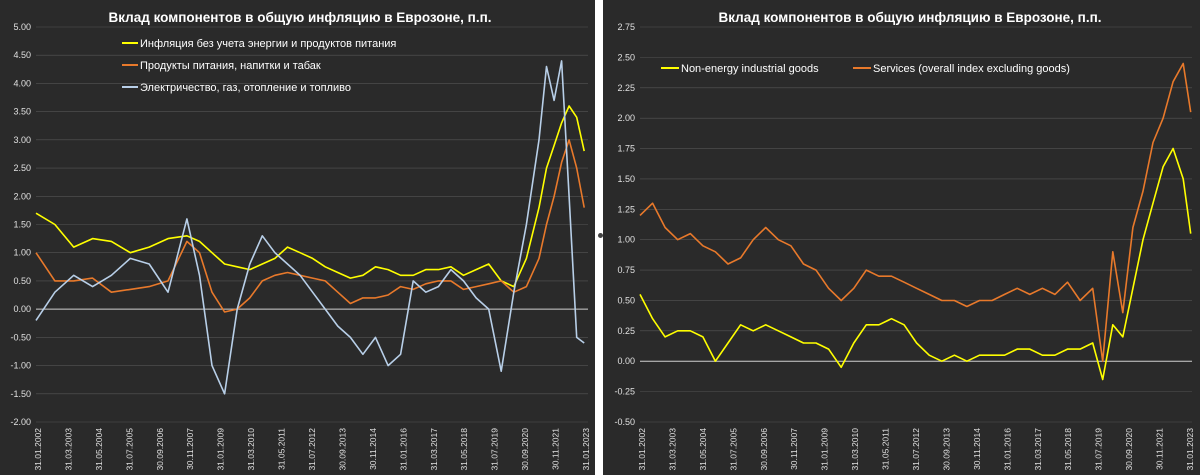  Describe the element at coordinates (22, 140) in the screenshot. I see `y-tick-label: 3.00` at that location.